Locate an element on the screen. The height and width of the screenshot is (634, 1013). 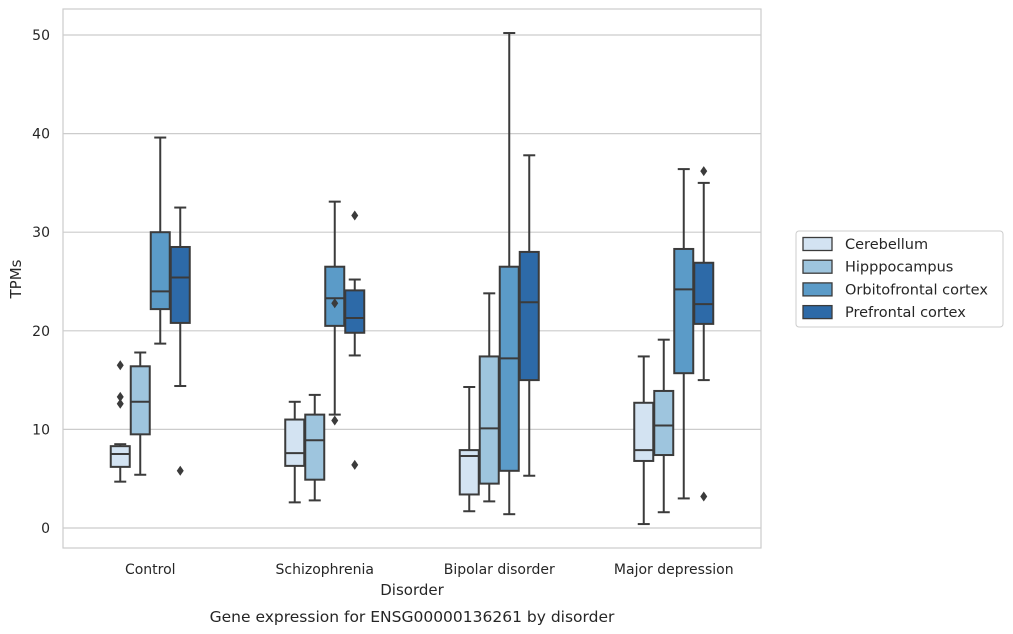
y-tick-label: 30 is located at coordinates (41, 233).